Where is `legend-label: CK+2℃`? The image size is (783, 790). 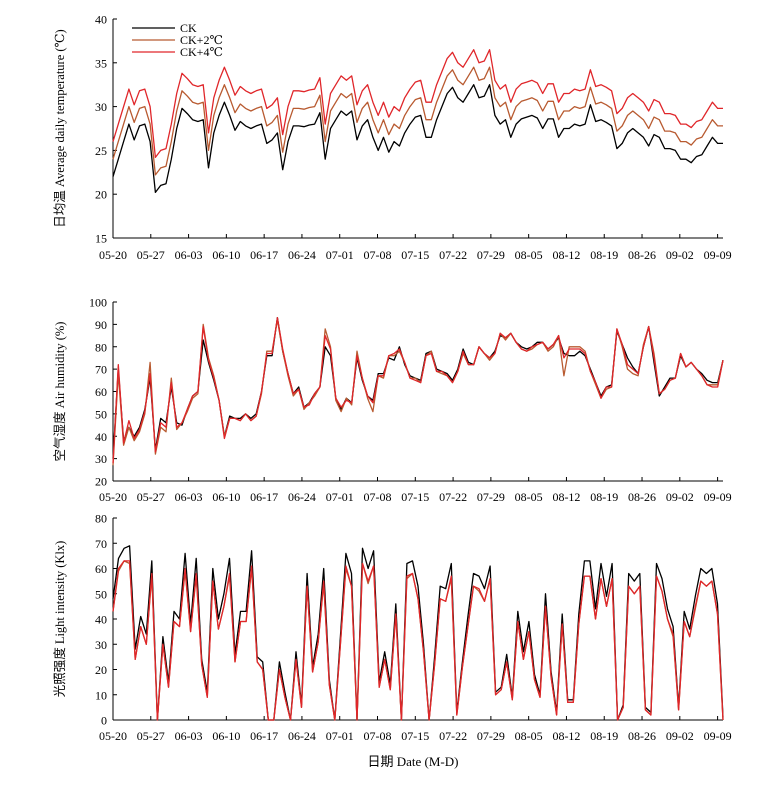 legend-label: CK+2℃ is located at coordinates (201, 40).